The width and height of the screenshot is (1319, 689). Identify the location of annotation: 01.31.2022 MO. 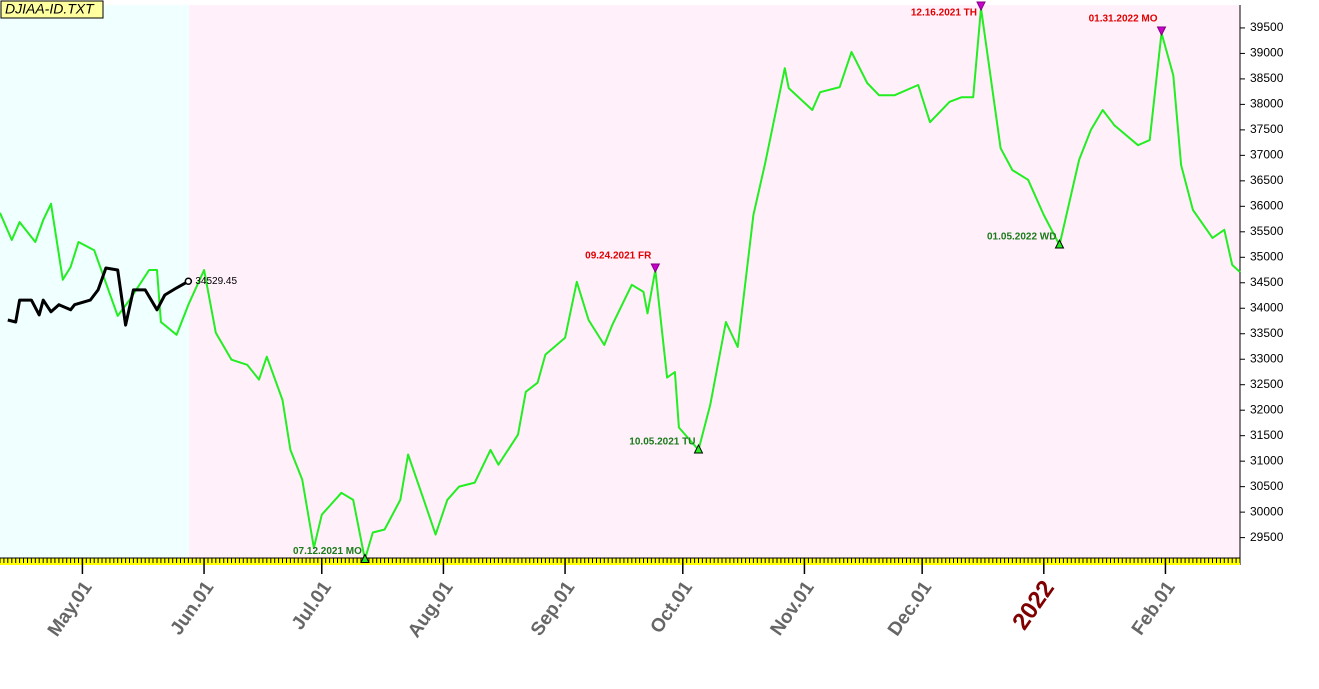
(1123, 19).